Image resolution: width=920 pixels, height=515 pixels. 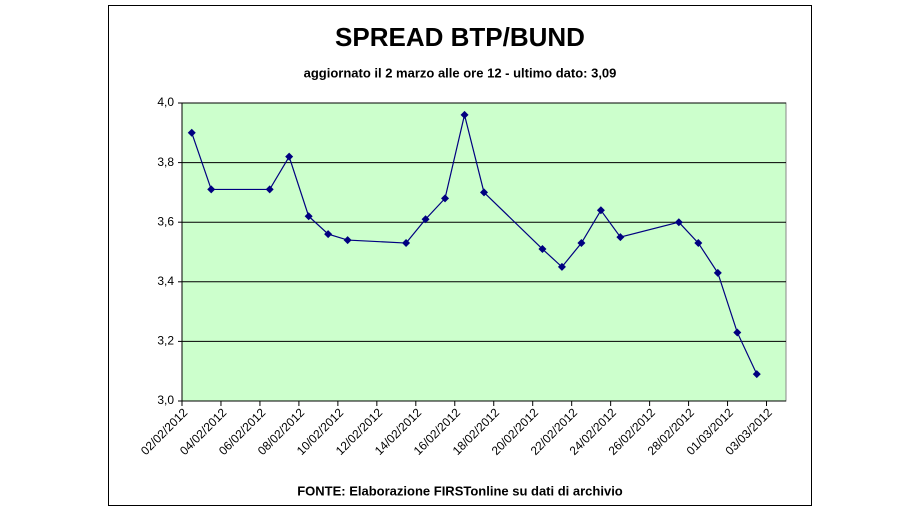 What do you see at coordinates (165, 281) in the screenshot?
I see `y-tick-label: 3,4` at bounding box center [165, 281].